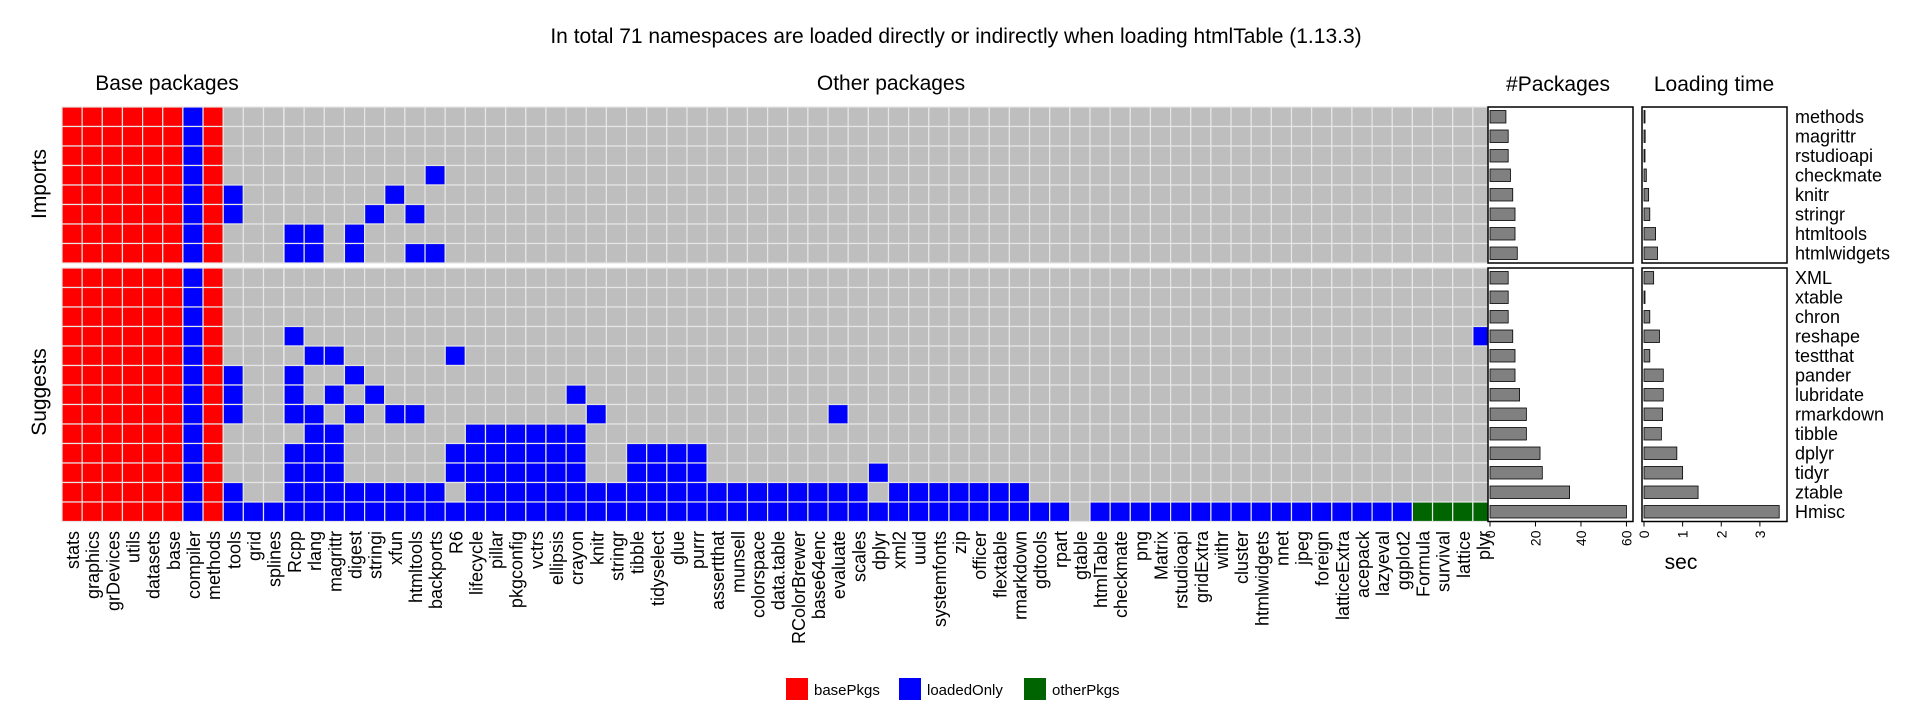 This screenshot has width=1913, height=715. Describe the element at coordinates (777, 234) in the screenshot. I see `cell-htmltools-data.table` at that location.